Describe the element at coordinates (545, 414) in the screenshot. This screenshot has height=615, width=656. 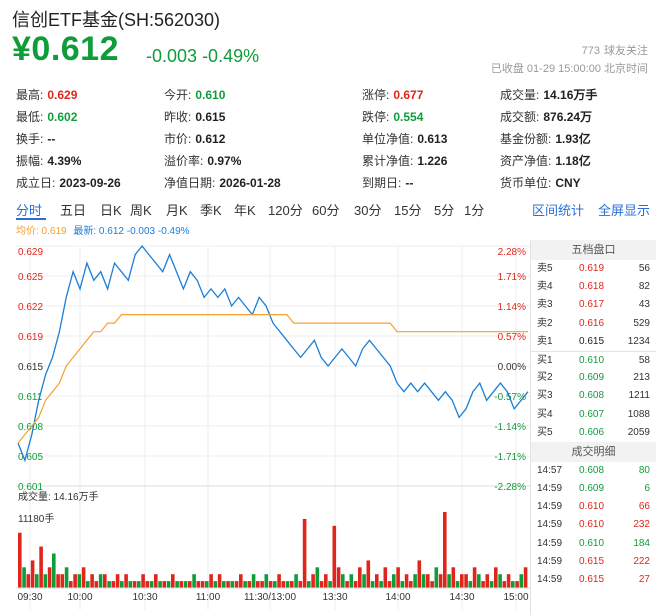
I see `order-label: 买4` at that location.